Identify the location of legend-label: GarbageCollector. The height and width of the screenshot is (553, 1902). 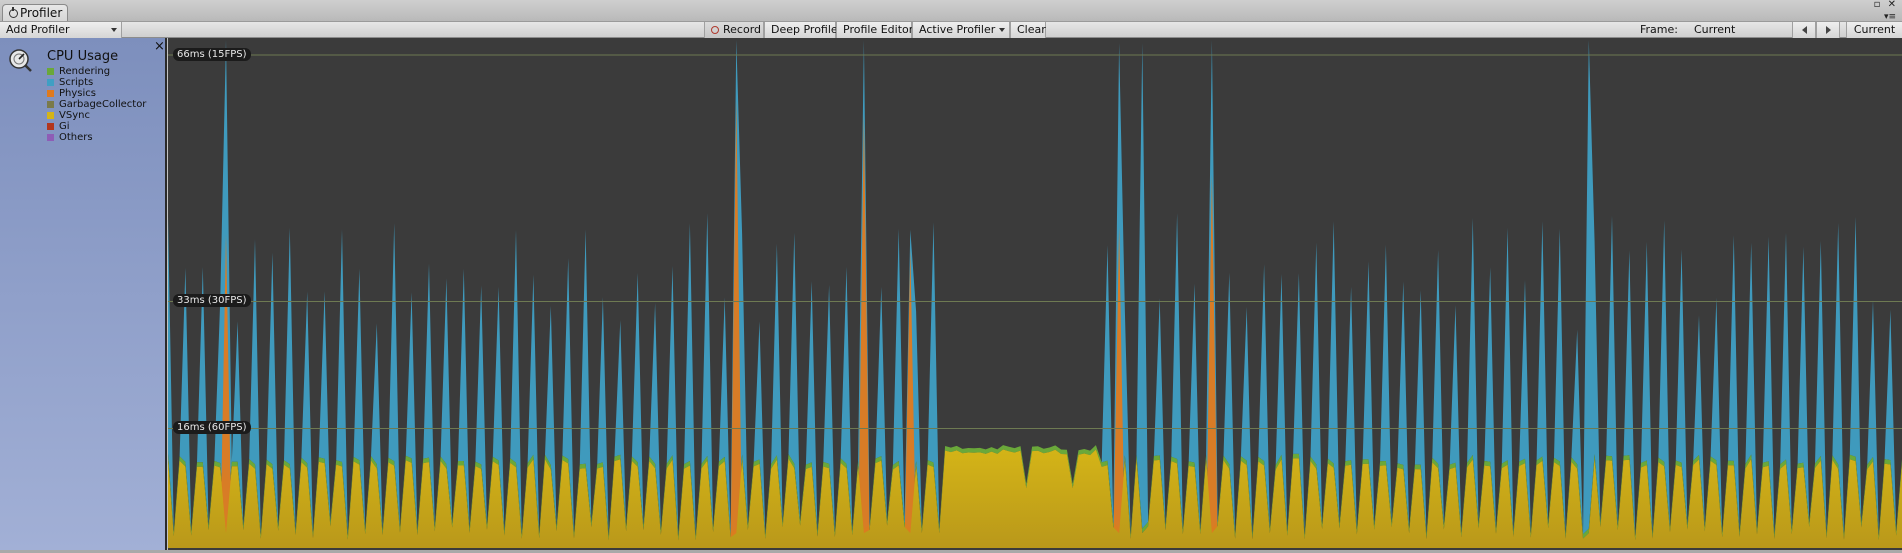
(103, 104).